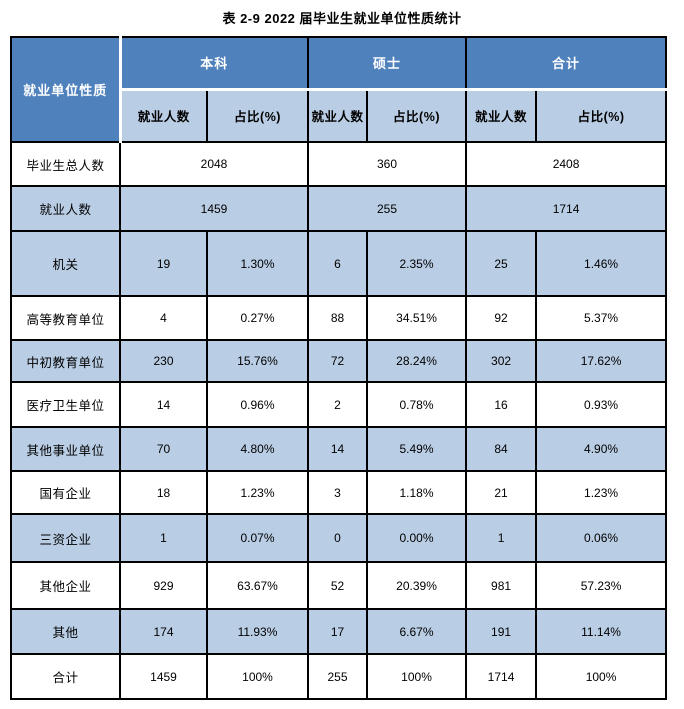 This screenshot has width=684, height=709. What do you see at coordinates (417, 263) in the screenshot?
I see `value-cell: 2.35%` at bounding box center [417, 263].